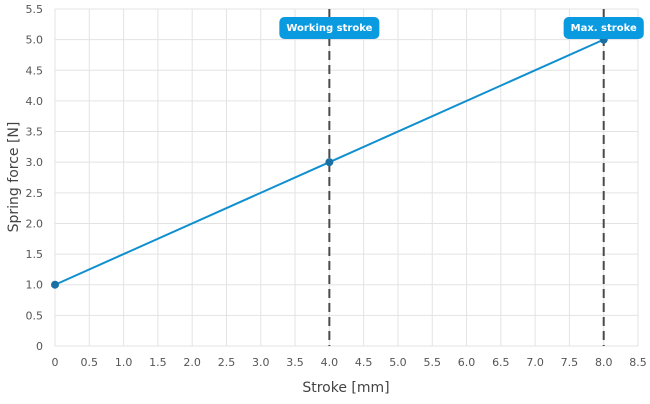 This screenshot has width=650, height=404. I want to click on x-tick-label: 4.0, so click(330, 362).